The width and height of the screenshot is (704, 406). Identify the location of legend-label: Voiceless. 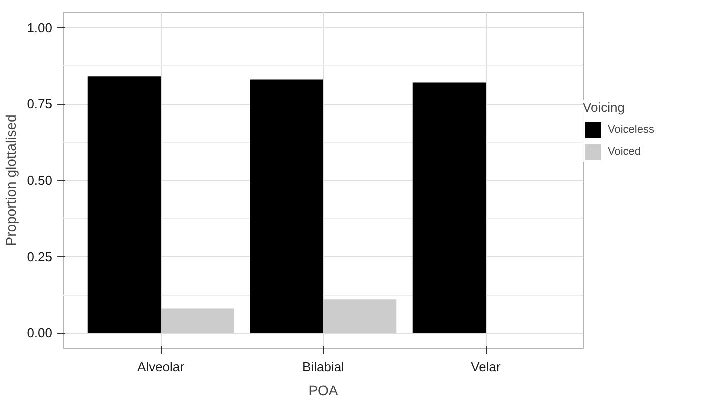
(631, 130).